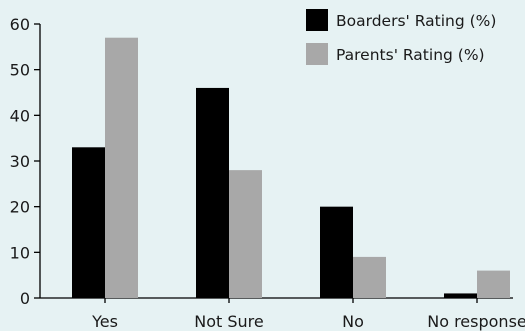 The width and height of the screenshot is (525, 331). I want to click on y-tick-label: 20, so click(20, 207).